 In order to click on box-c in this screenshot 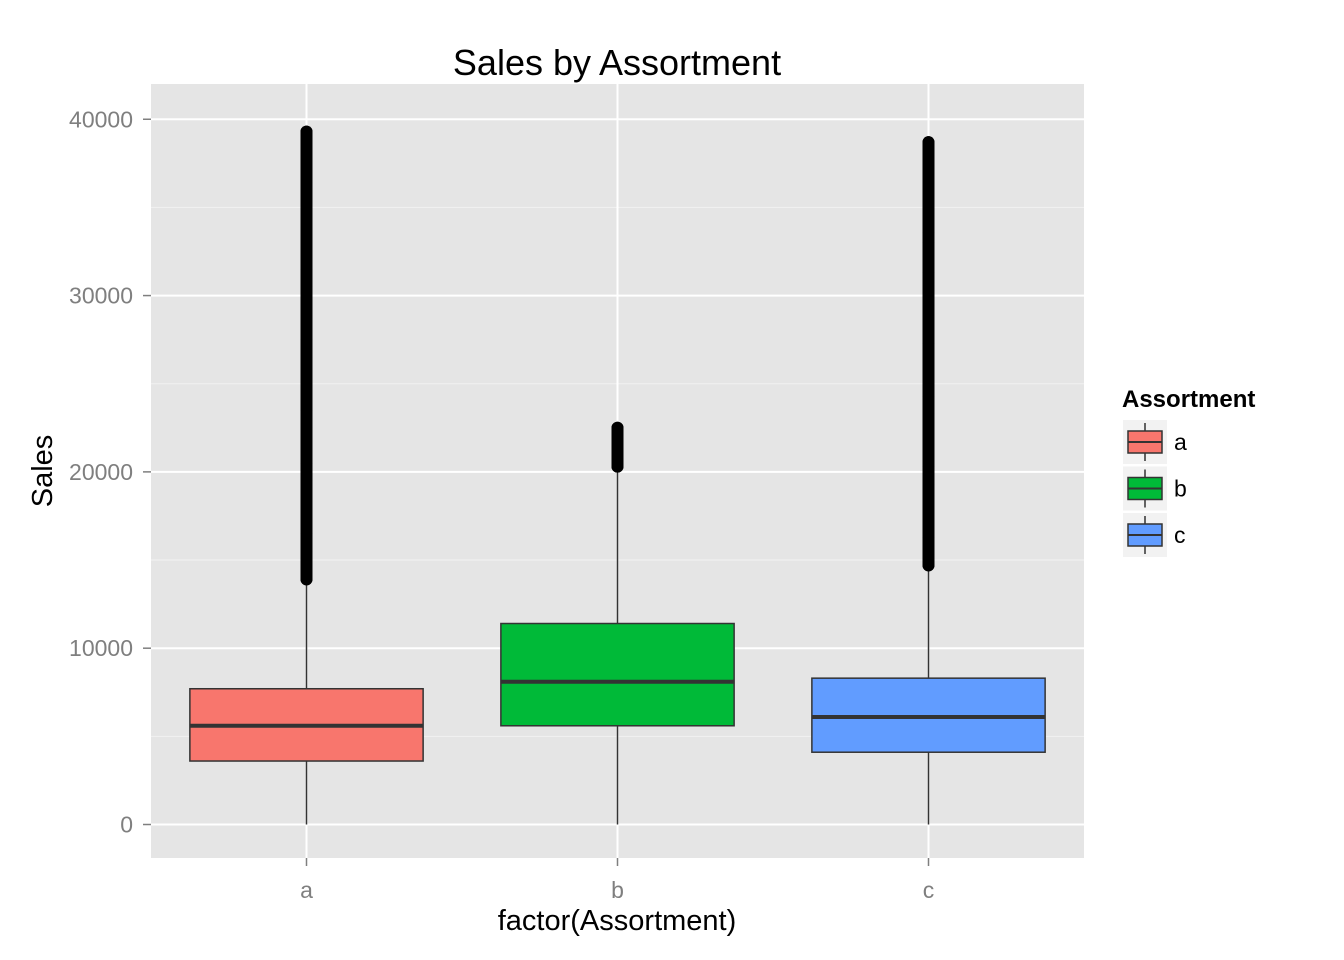, I will do `click(928, 480)`.